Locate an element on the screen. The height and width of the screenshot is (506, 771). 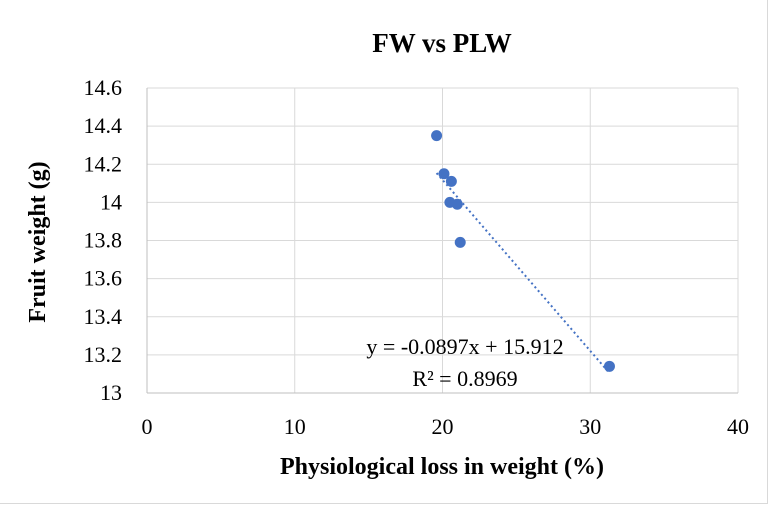
y-tick-label: 14.2 is located at coordinates (103, 163).